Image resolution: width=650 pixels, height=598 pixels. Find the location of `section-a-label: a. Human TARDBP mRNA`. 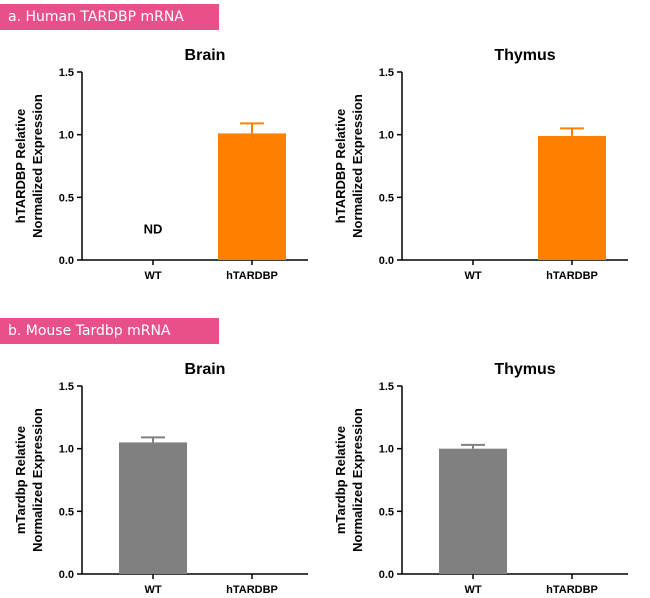

section-a-label: a. Human TARDBP mRNA is located at coordinates (109, 17).